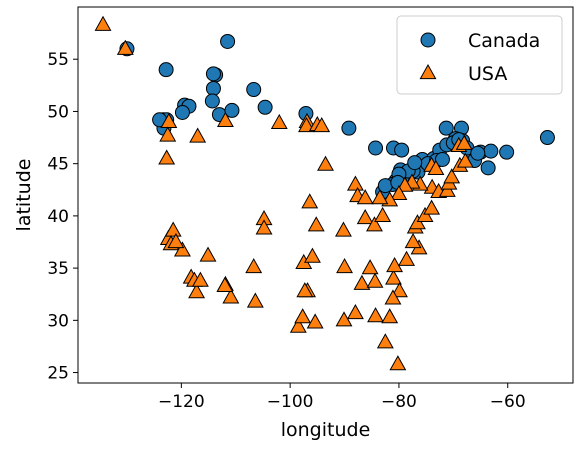  What do you see at coordinates (181, 402) in the screenshot?
I see `x-tick-label-0: −120` at bounding box center [181, 402].